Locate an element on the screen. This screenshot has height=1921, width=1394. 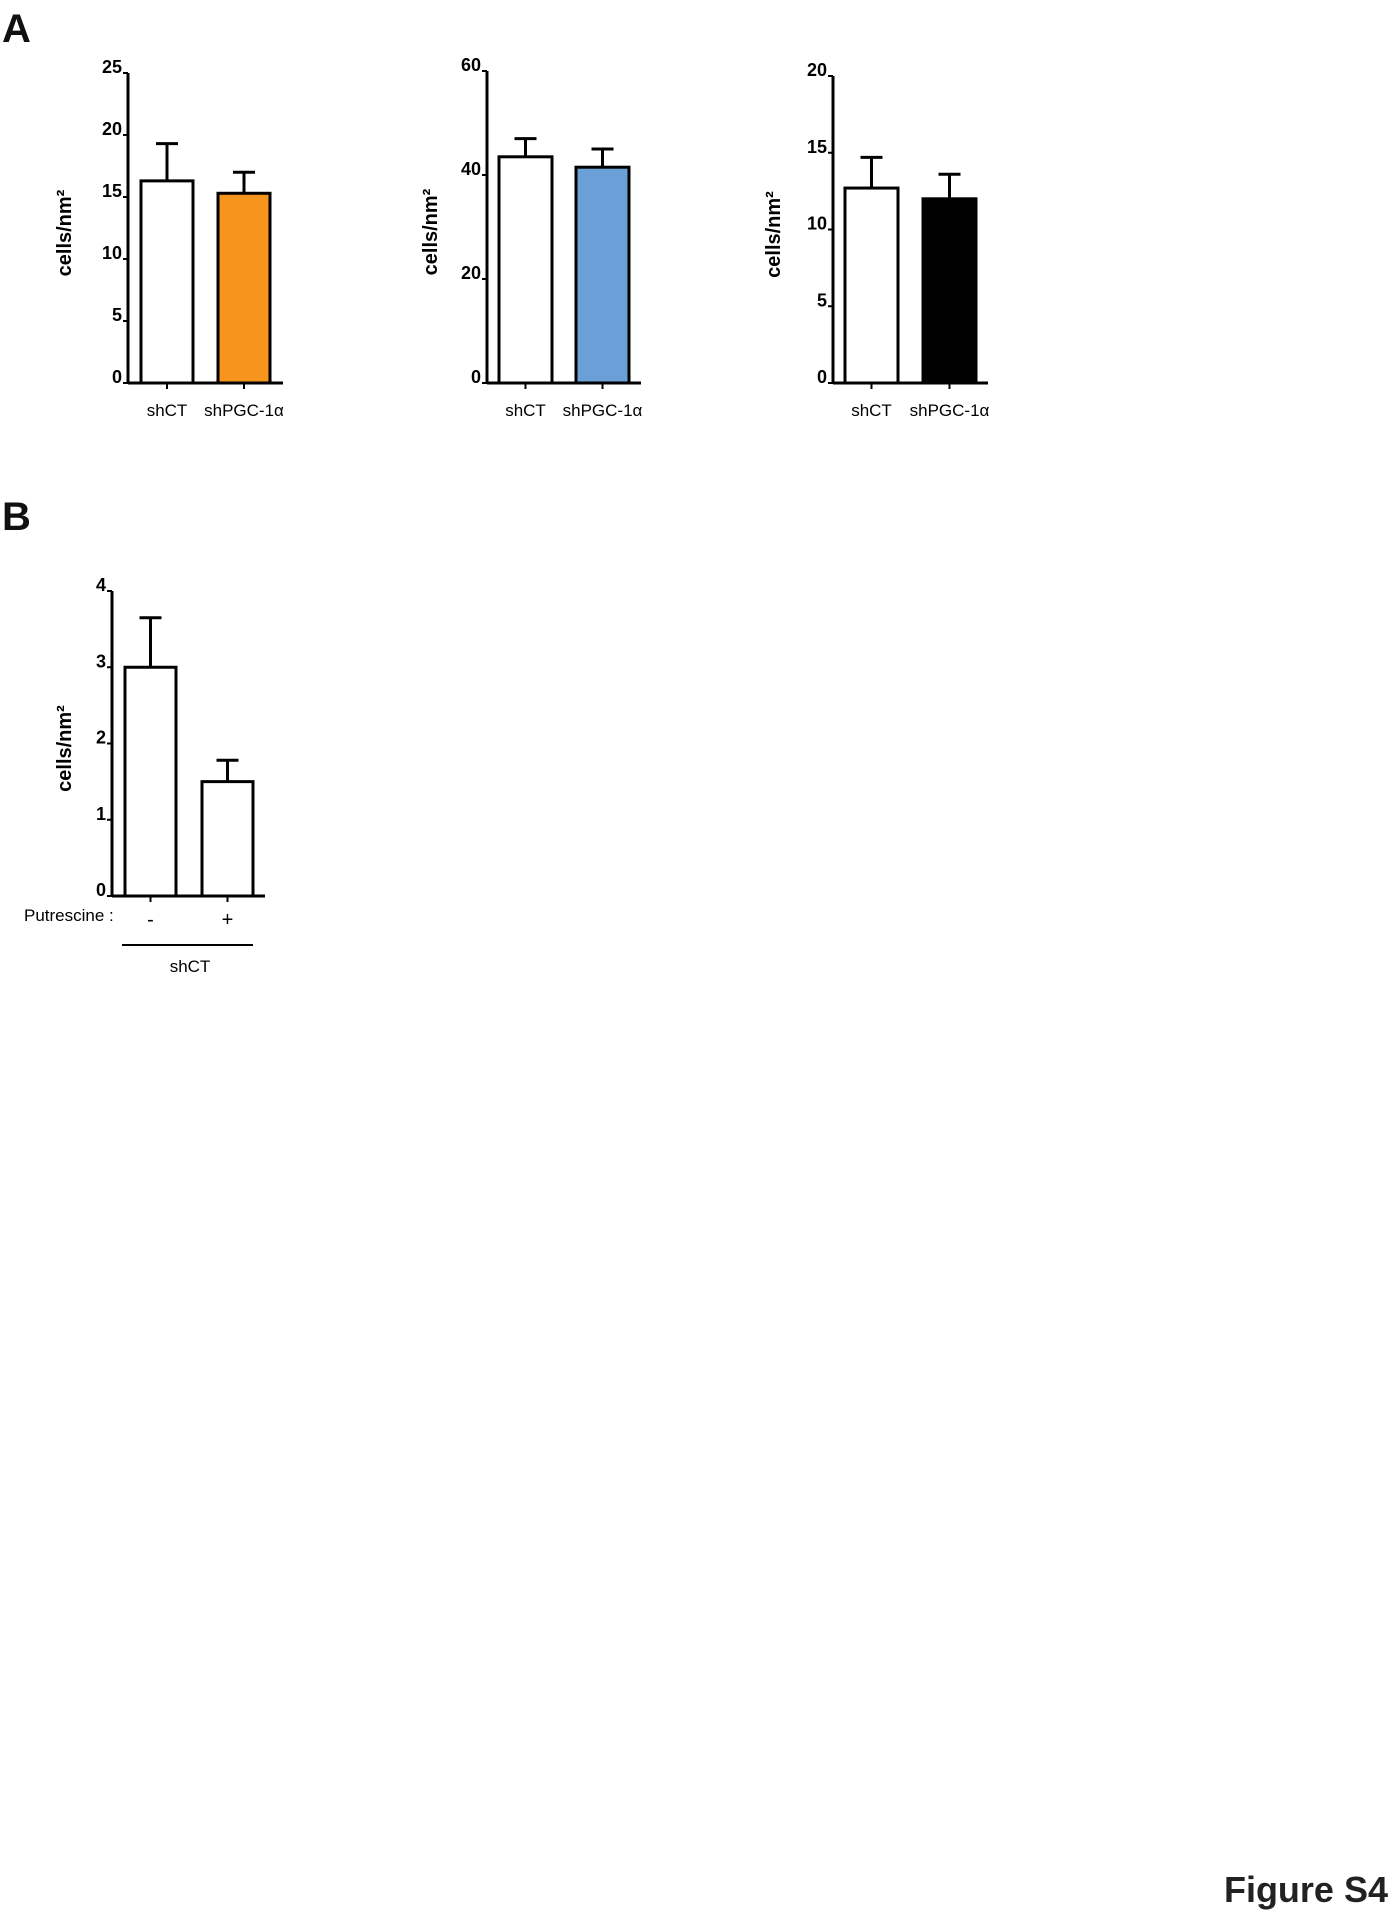
panel-label-b: B is located at coordinates (16, 517).